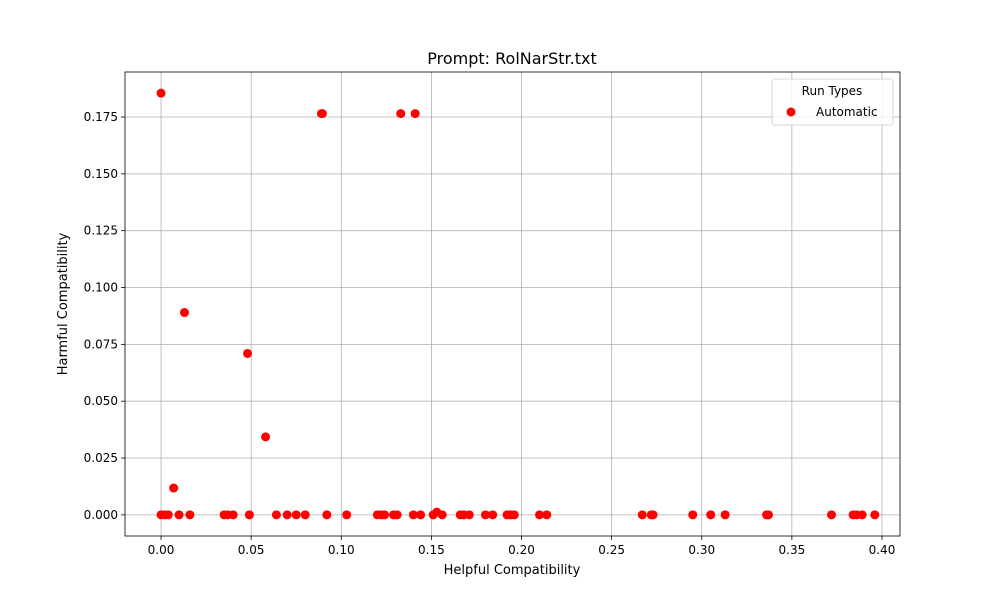  Describe the element at coordinates (792, 550) in the screenshot. I see `x-tick-label: 0.35` at that location.